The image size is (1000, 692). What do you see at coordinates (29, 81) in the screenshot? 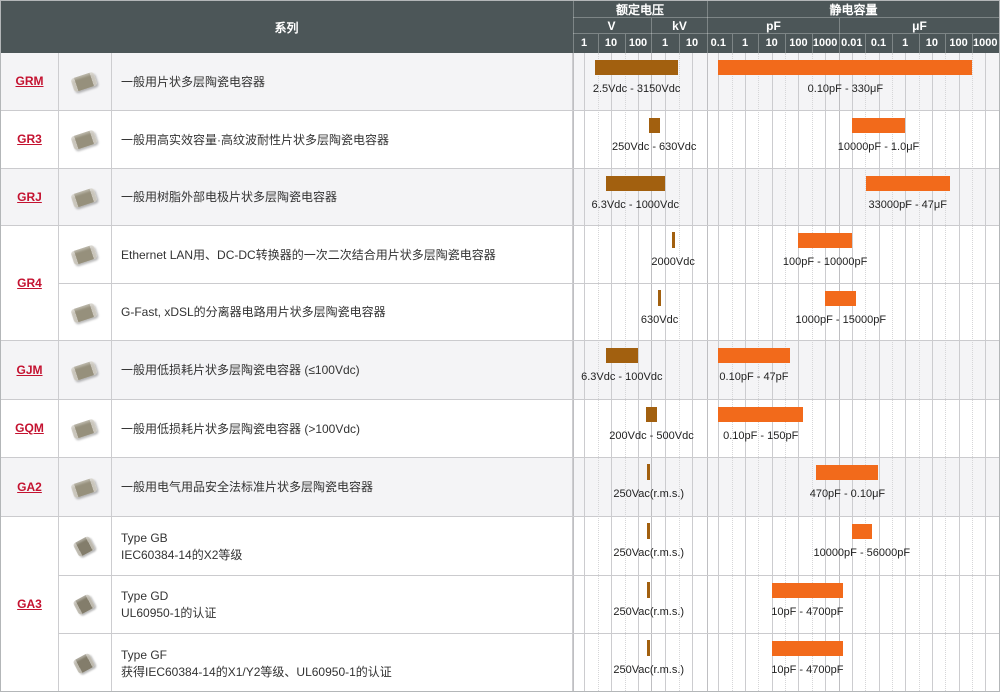
I see `series-link: GRM` at bounding box center [29, 81].